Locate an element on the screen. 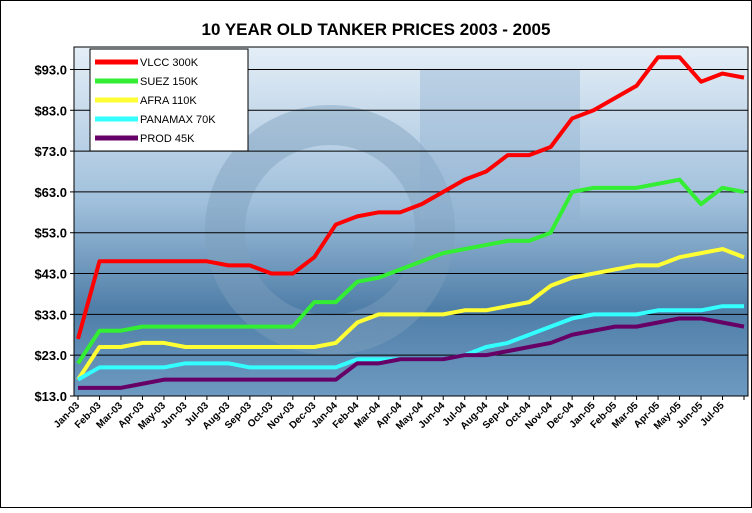  y-tick-label: $83.0 is located at coordinates (50, 110).